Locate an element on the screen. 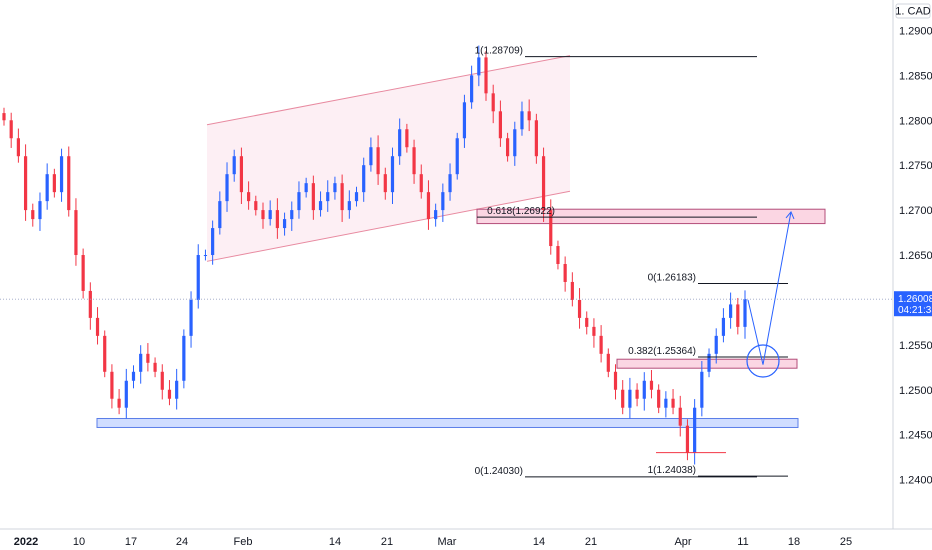 The width and height of the screenshot is (932, 550). y-tick-label: 1.25500 is located at coordinates (915, 346).